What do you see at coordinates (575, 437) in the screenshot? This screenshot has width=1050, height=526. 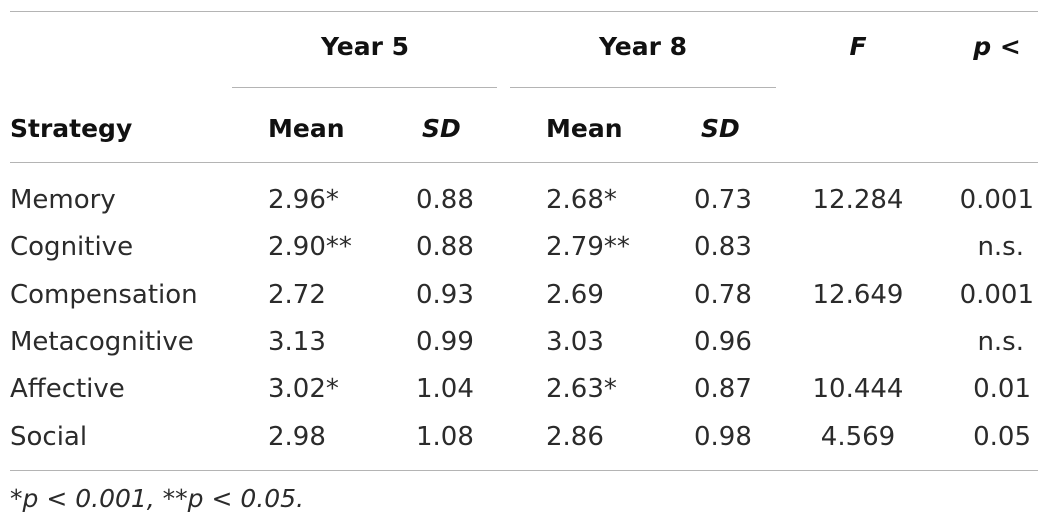 I see `row-year8-mean: 2.86` at bounding box center [575, 437].